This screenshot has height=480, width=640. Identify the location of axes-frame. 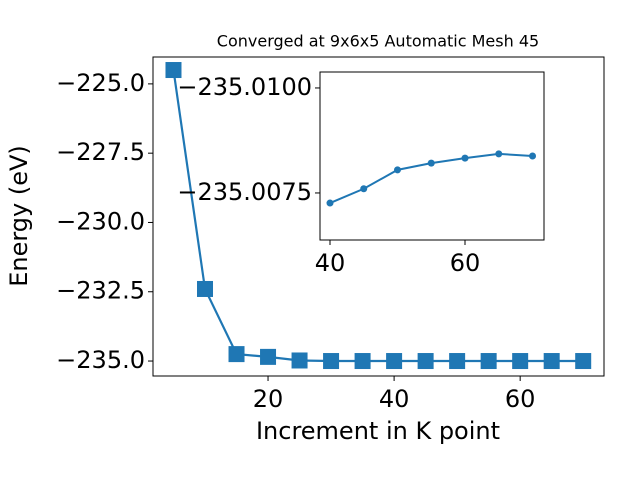
(432, 156).